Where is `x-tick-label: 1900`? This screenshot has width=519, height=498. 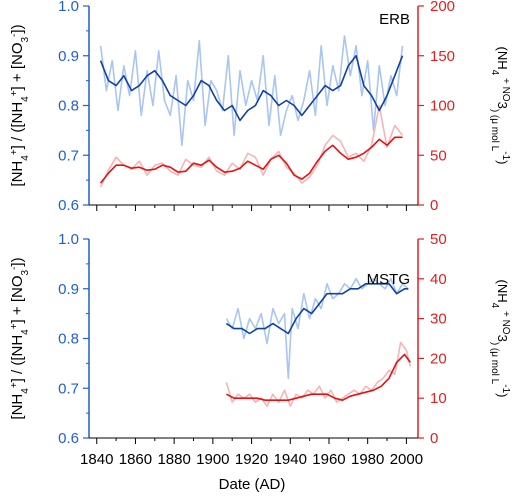 x-tick-label: 1900 is located at coordinates (212, 459).